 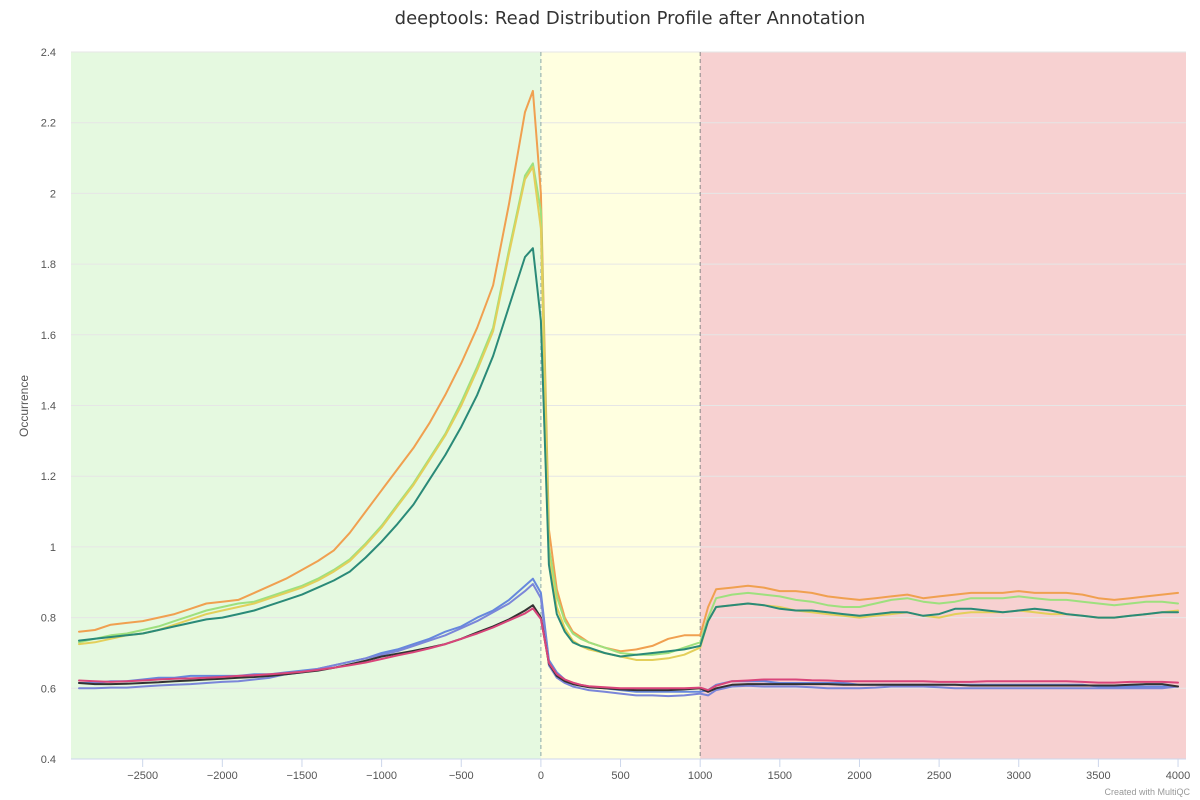 What do you see at coordinates (142, 776) in the screenshot?
I see `x-tick-label: −2500` at bounding box center [142, 776].